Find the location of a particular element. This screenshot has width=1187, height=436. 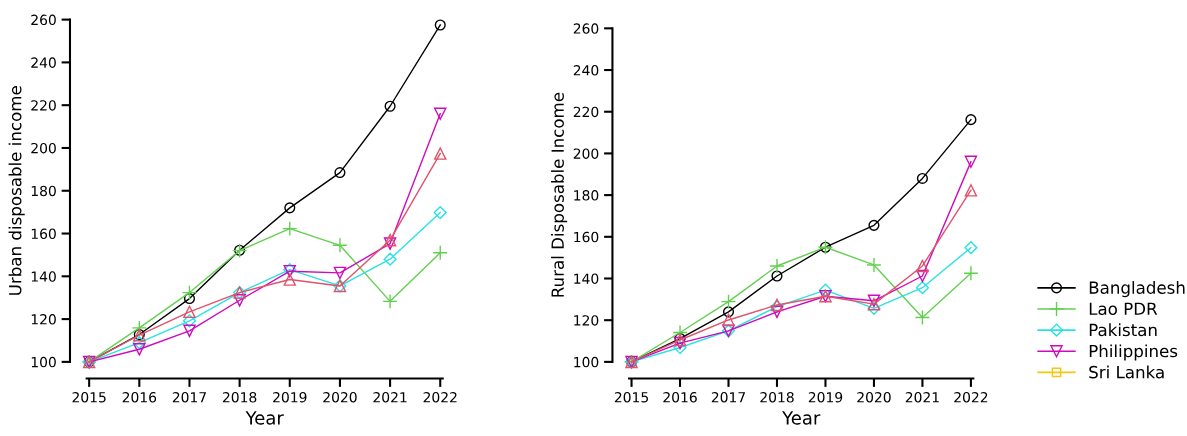

legend-label: Bangladesh is located at coordinates (1137, 289).